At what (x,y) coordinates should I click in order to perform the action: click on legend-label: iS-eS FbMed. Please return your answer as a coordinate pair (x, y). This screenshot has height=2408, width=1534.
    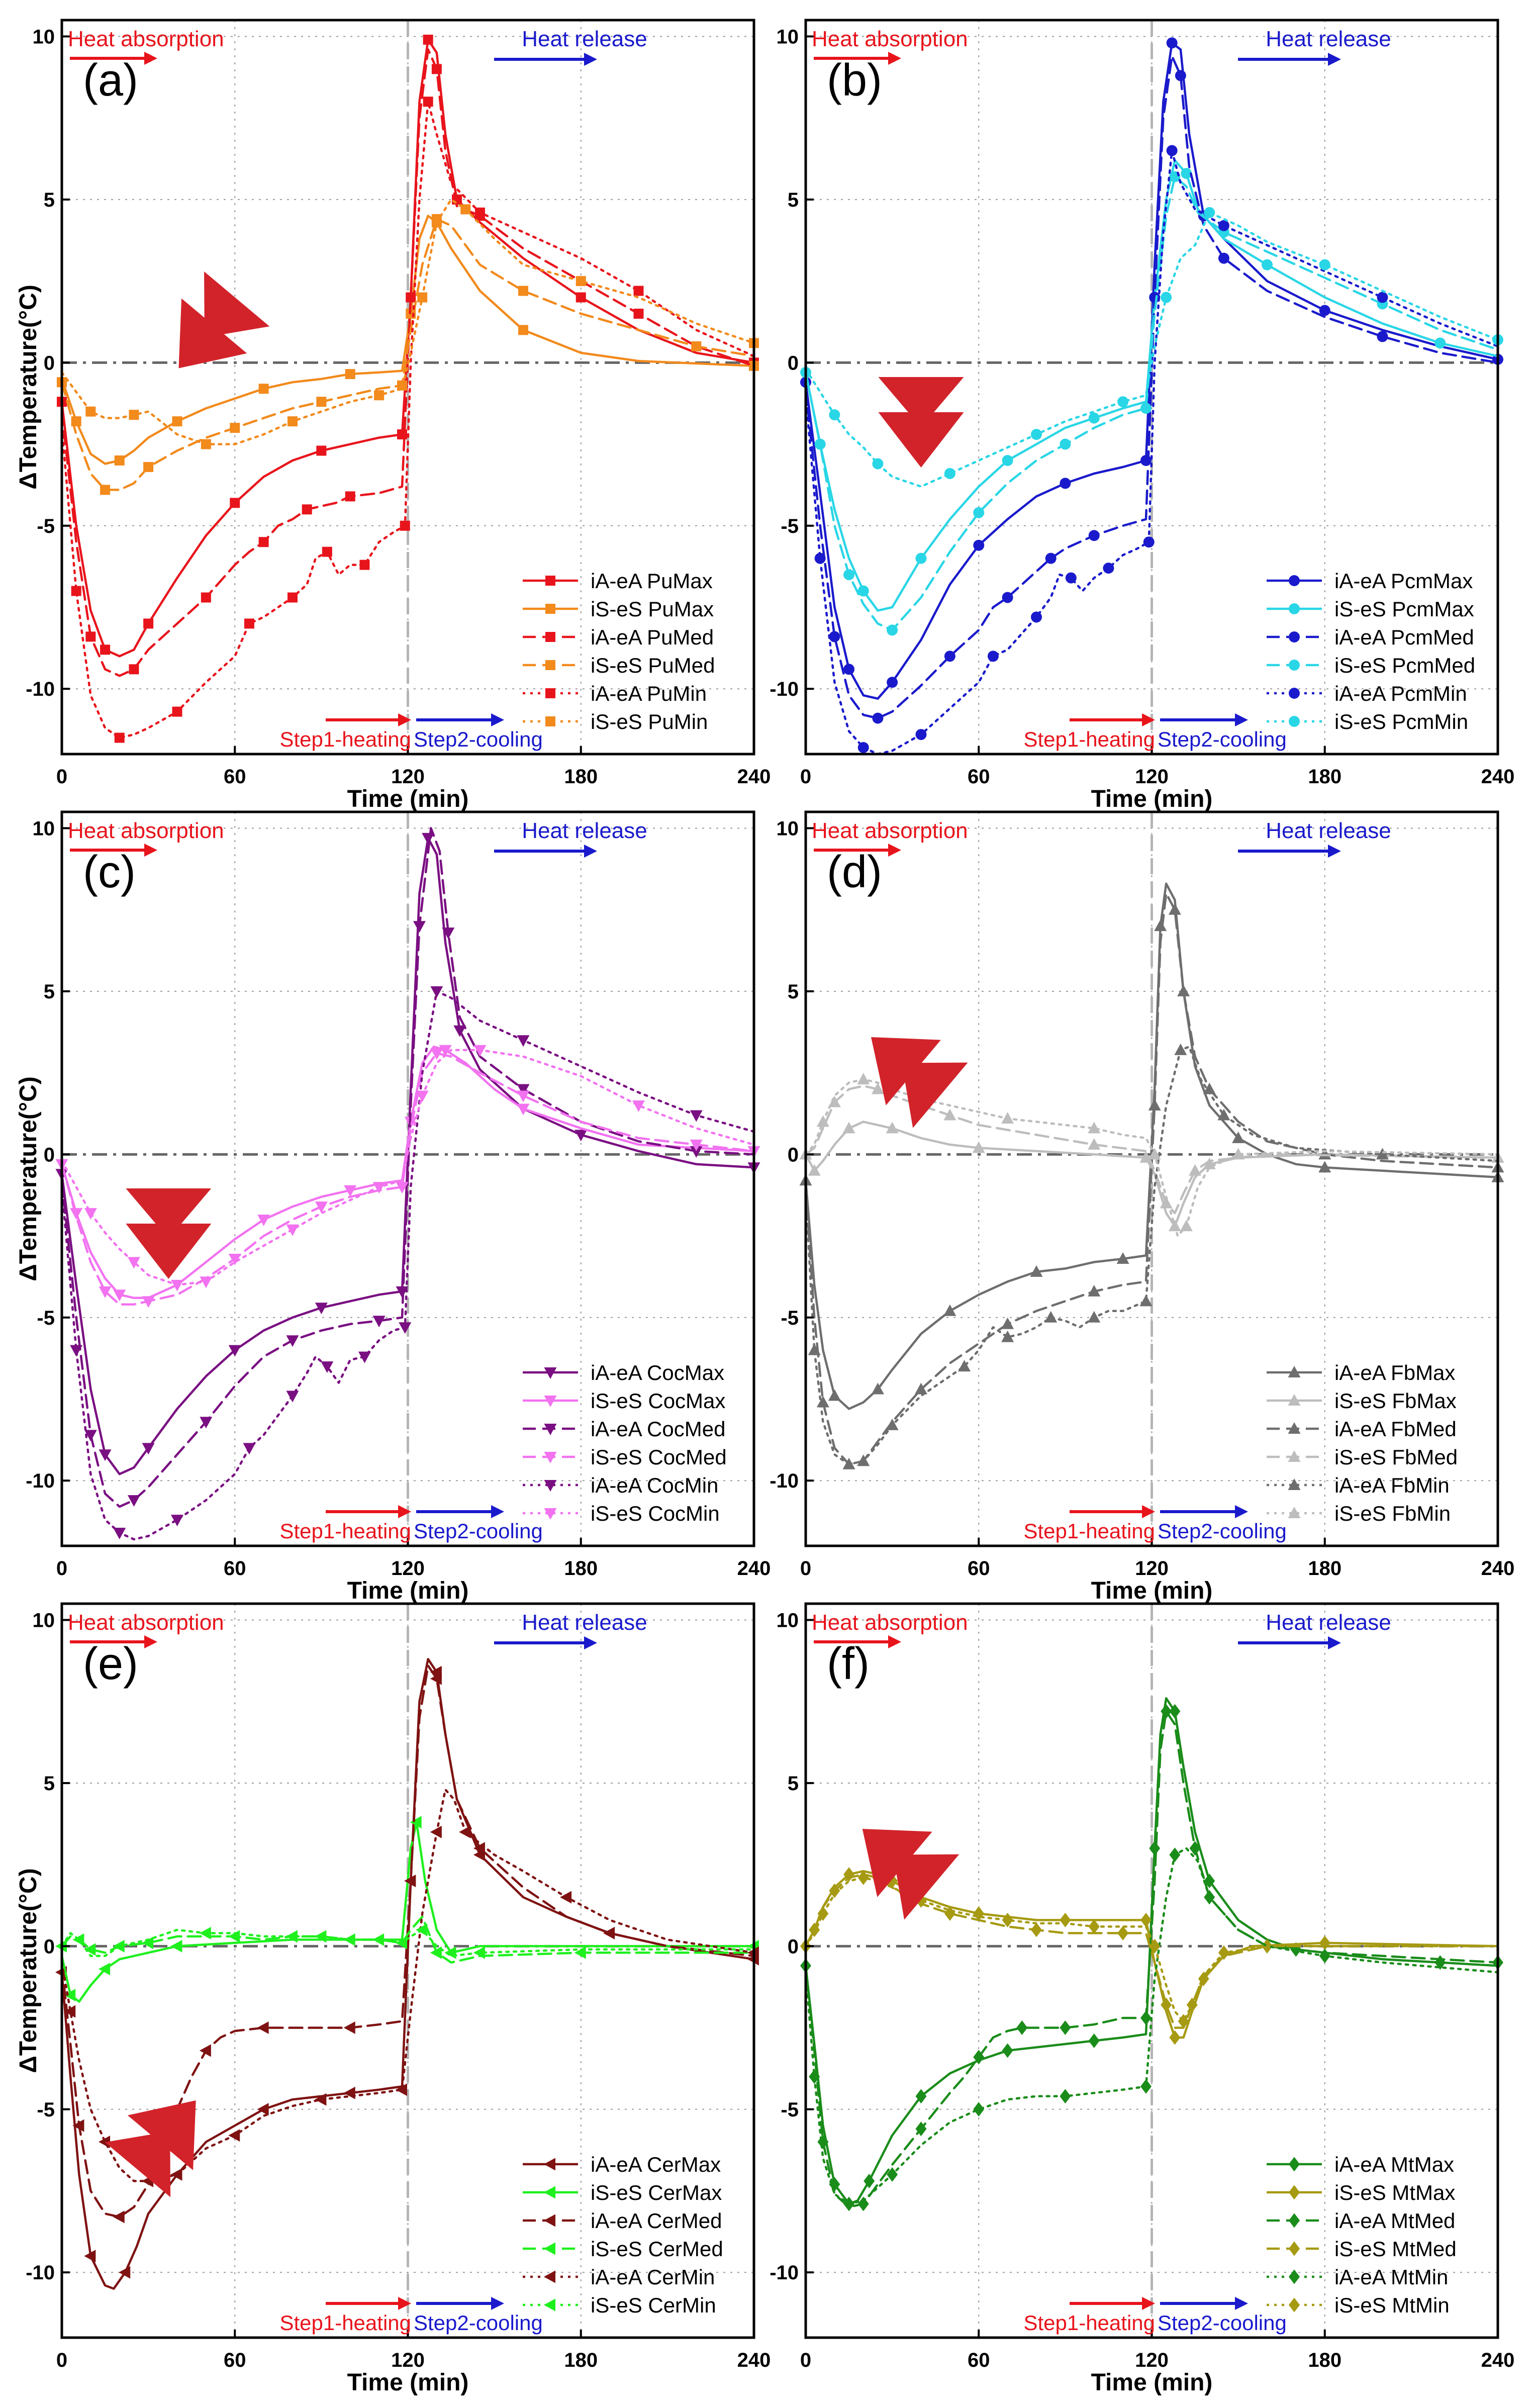
    Looking at the image, I should click on (1396, 1457).